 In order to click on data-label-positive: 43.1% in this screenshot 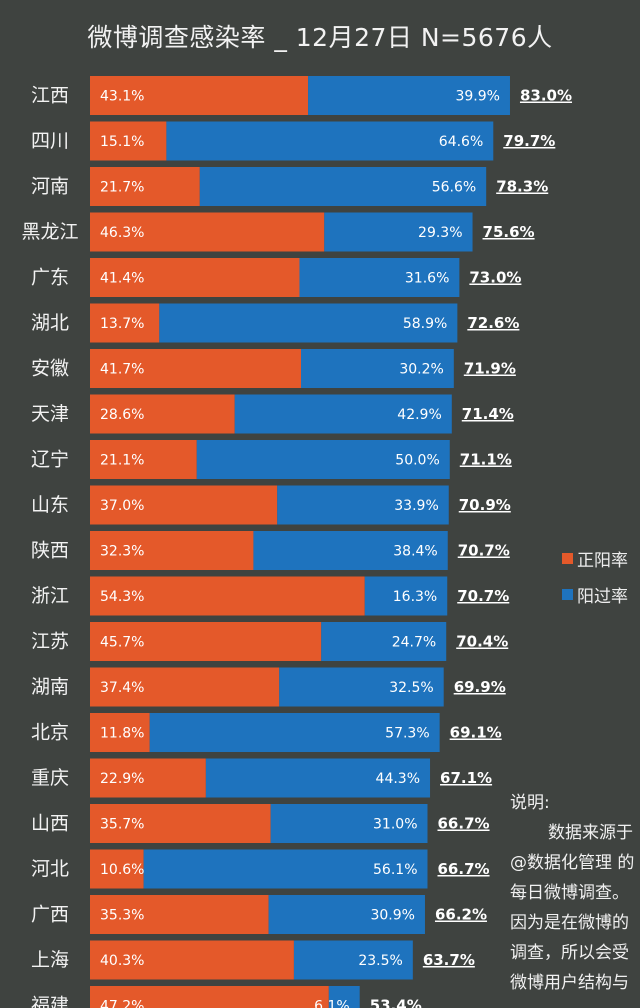, I will do `click(122, 97)`.